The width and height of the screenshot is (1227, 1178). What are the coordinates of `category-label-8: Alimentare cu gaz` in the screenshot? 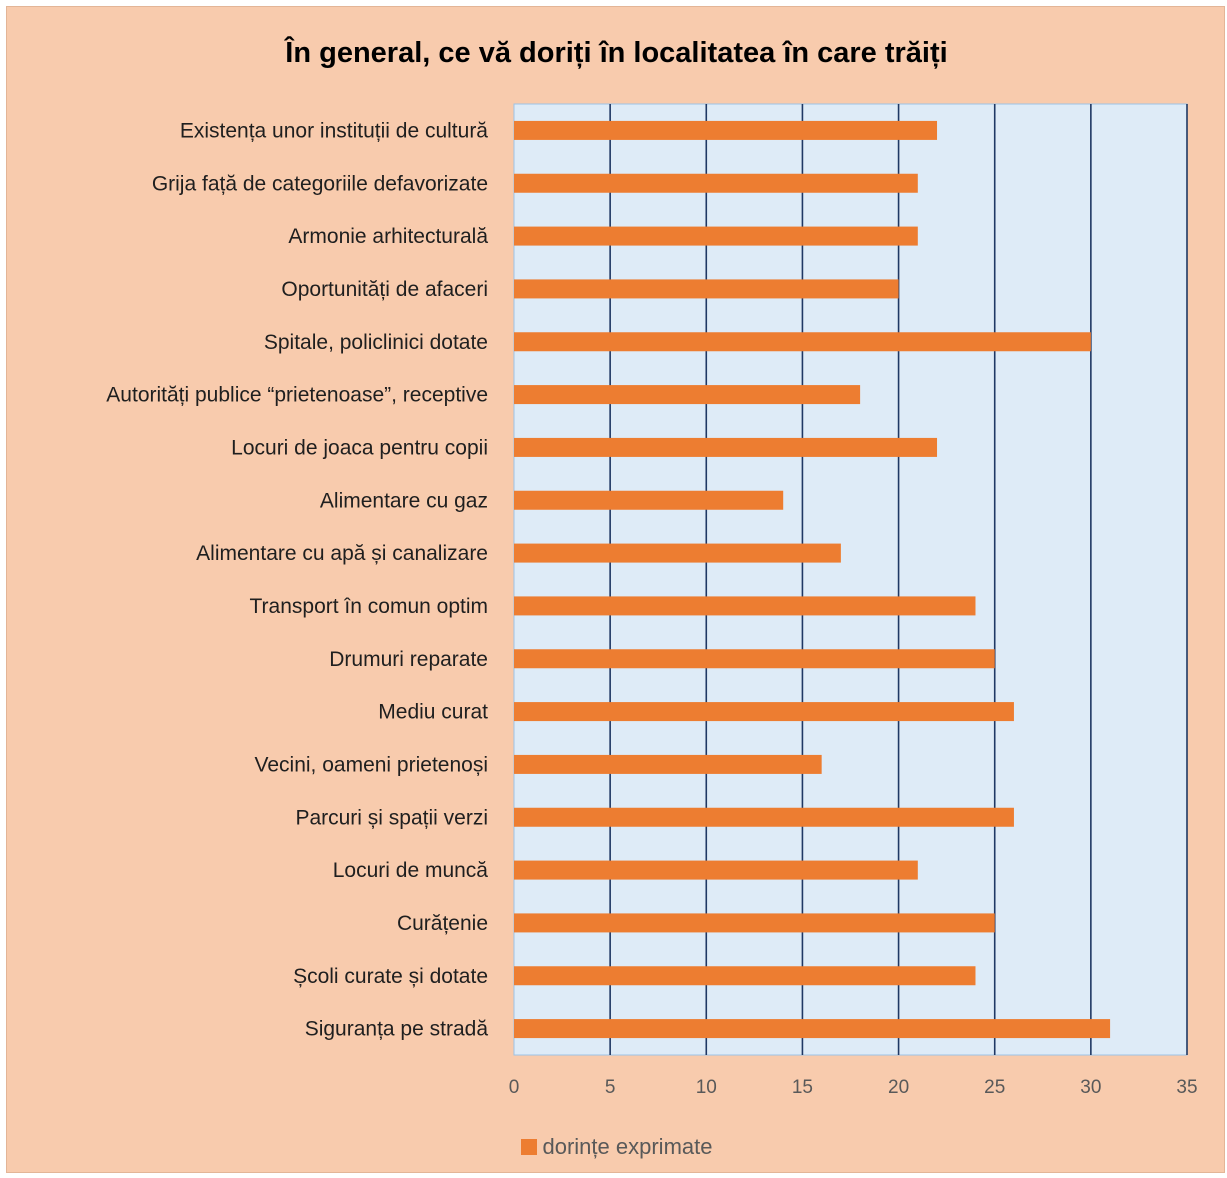 It's located at (404, 500).